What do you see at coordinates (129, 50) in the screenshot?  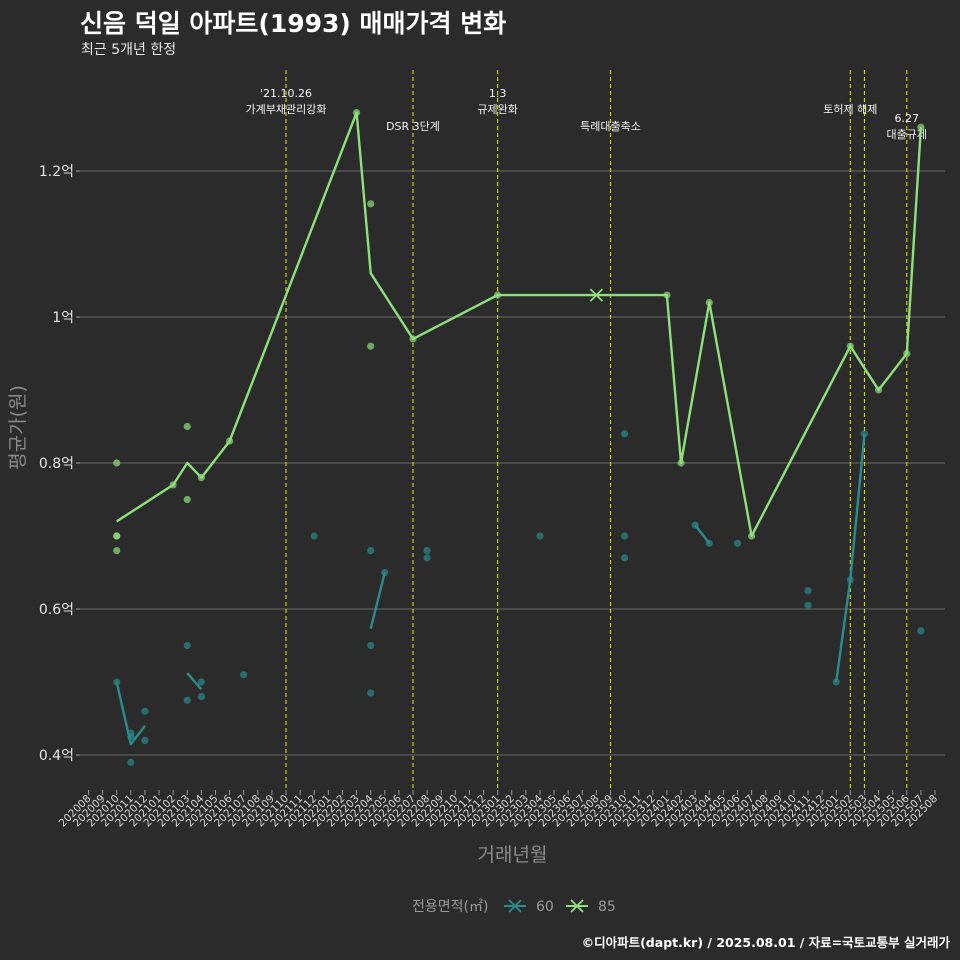 I see `chart-subtitle: 최근 5개년 한정` at bounding box center [129, 50].